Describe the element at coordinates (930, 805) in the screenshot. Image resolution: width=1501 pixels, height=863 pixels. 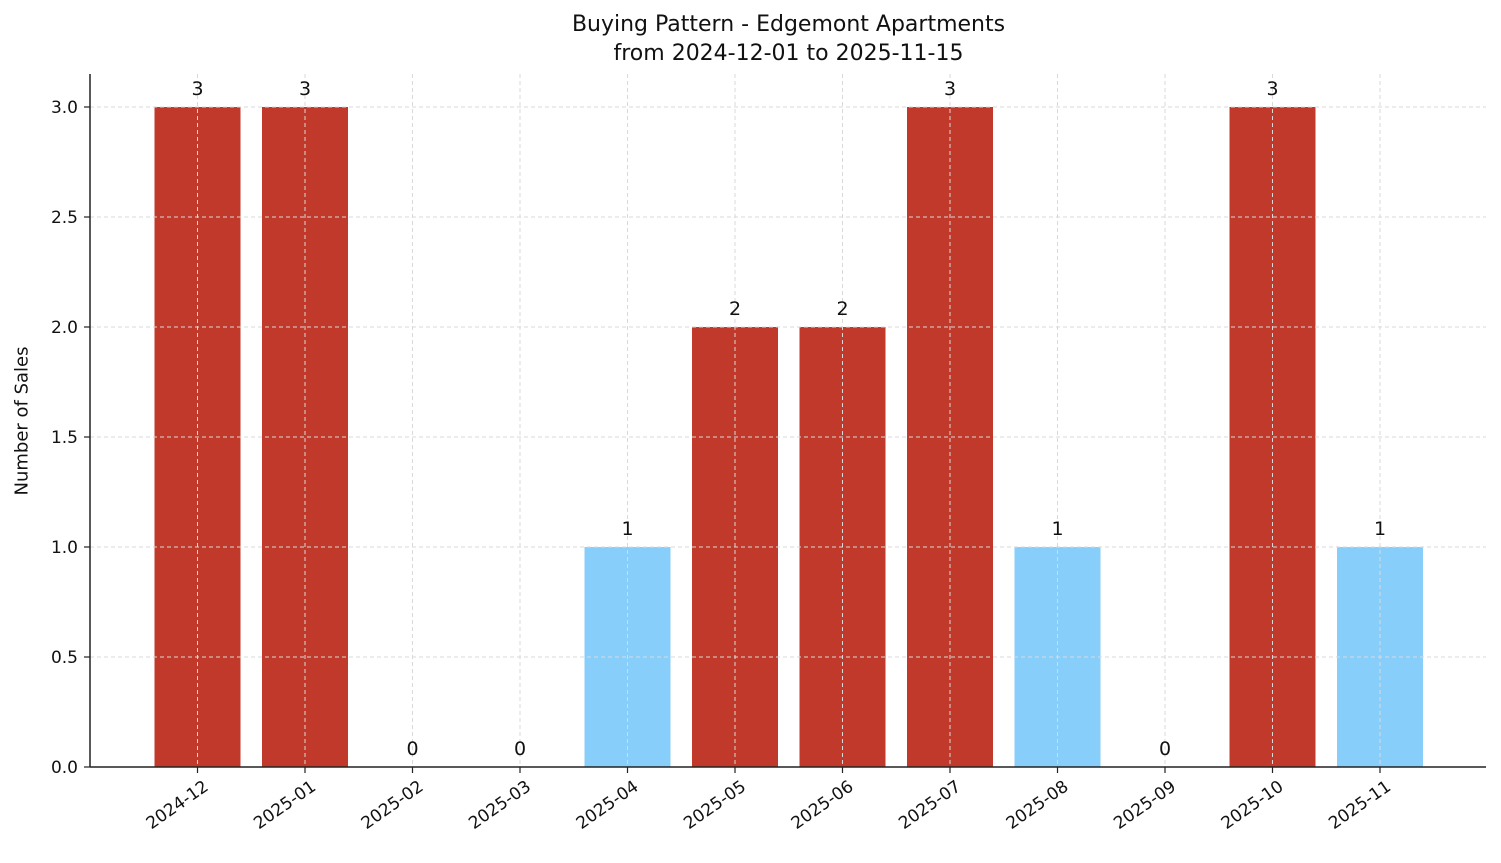
I see `x-tick-label: 2025-07` at that location.